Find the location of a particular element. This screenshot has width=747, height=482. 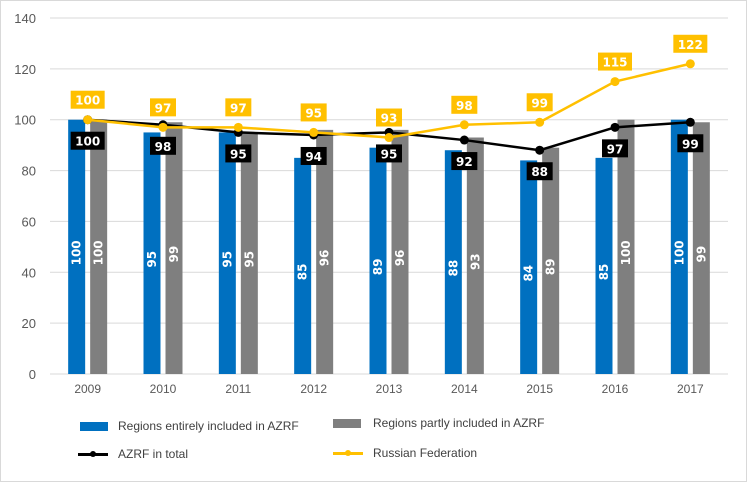

azrf-data-label: 88 is located at coordinates (539, 172).